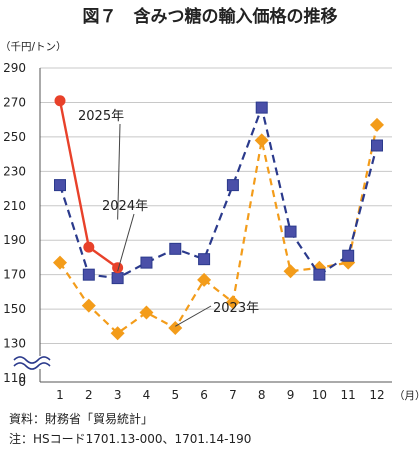  Describe the element at coordinates (101, 116) in the screenshot. I see `series-label: 2025年` at that location.